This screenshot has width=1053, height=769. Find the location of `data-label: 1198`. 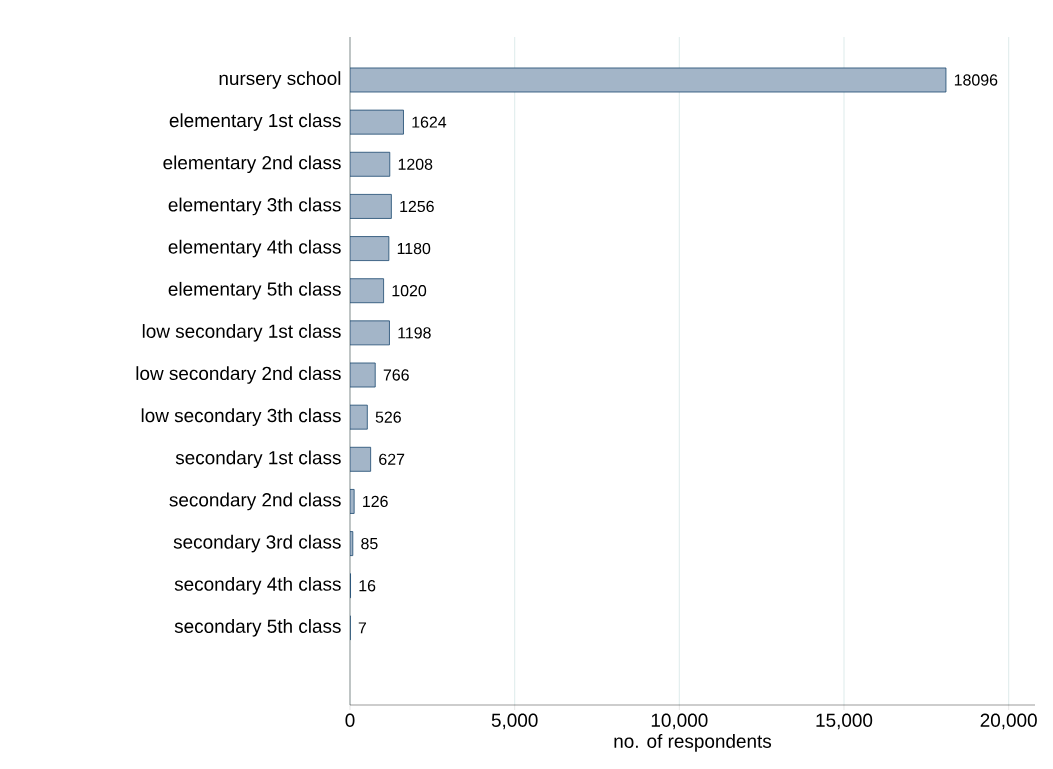

data-label: 1198 is located at coordinates (414, 333).